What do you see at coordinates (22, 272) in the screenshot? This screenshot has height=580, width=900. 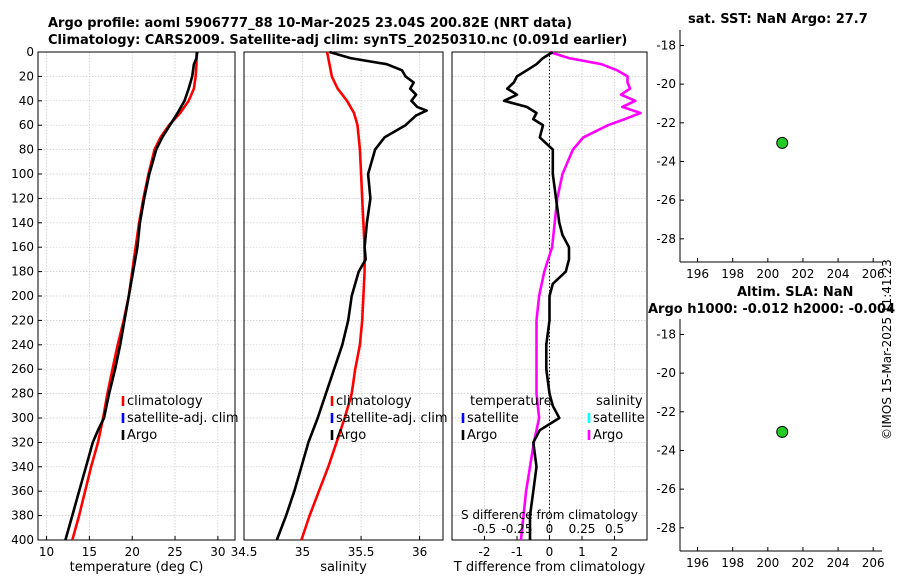 I see `depth-tick-label: 180` at bounding box center [22, 272].